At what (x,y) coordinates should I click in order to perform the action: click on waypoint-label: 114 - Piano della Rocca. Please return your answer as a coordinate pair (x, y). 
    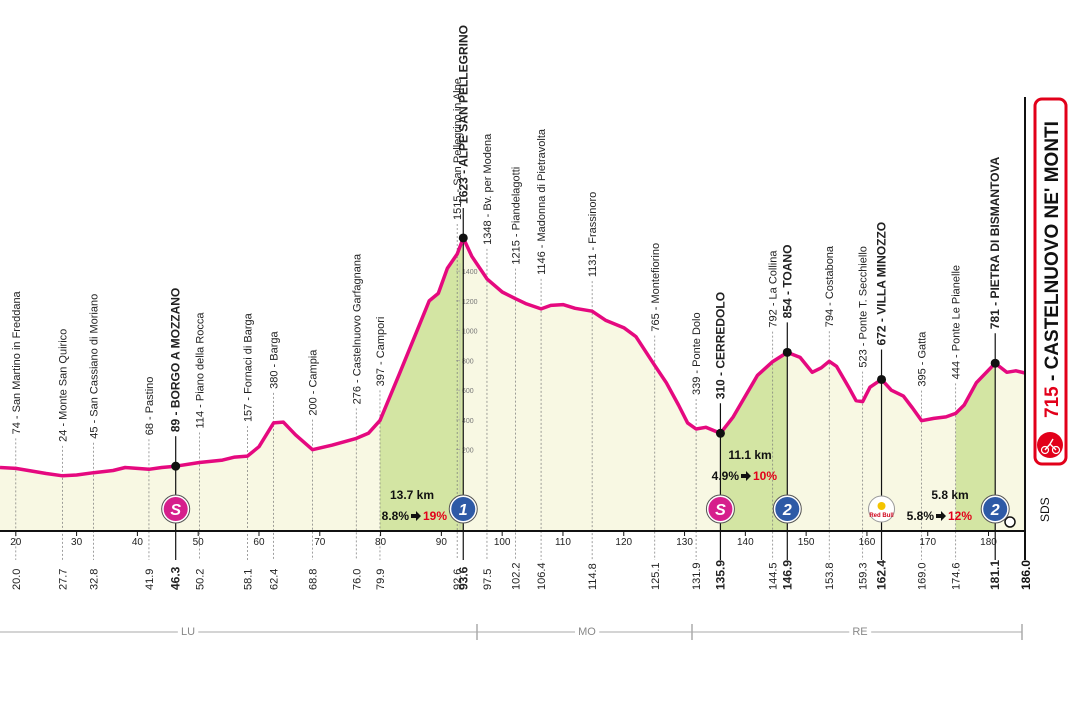
    Looking at the image, I should click on (200, 370).